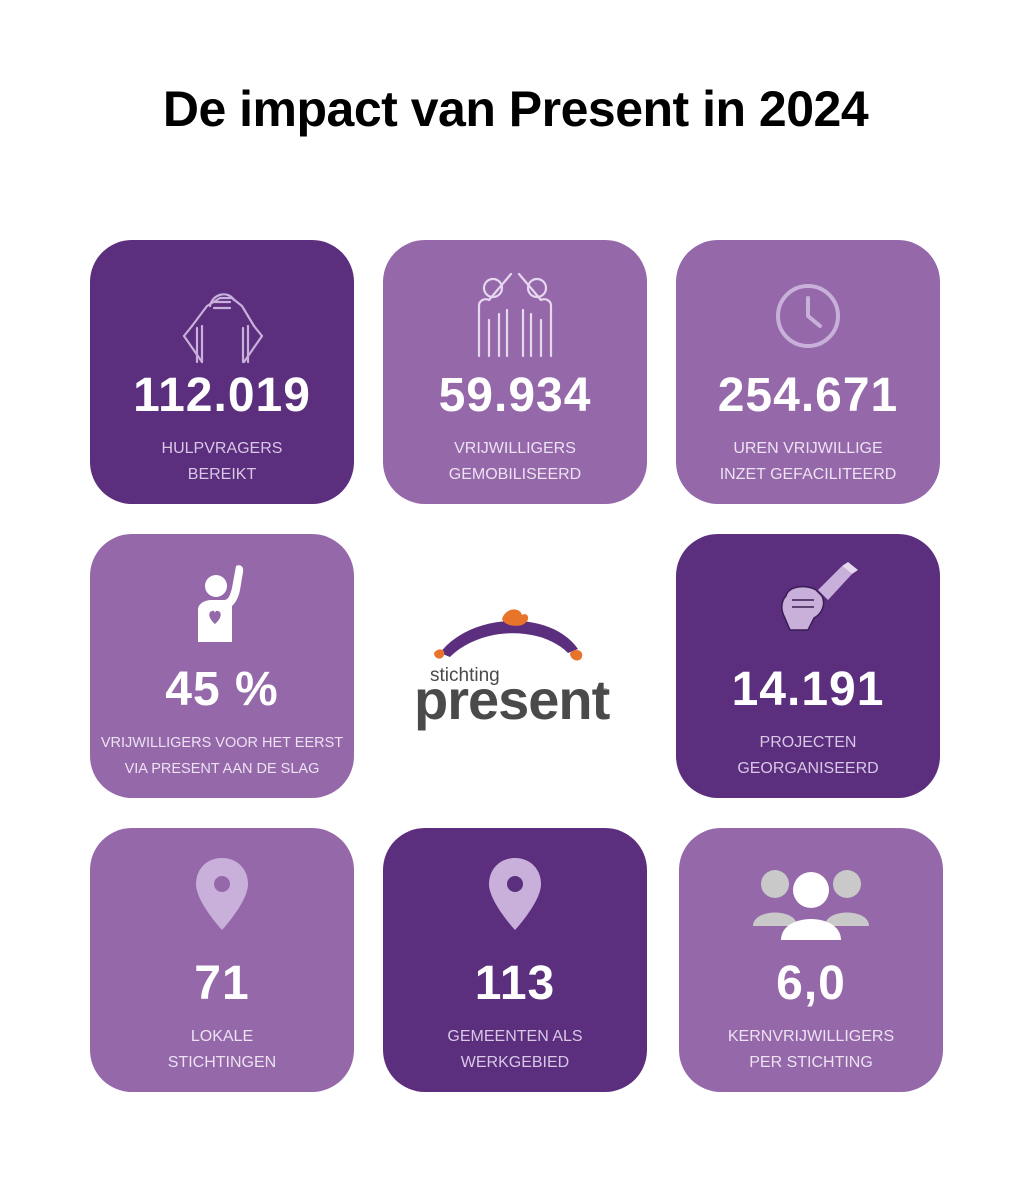 This screenshot has height=1200, width=1031. I want to click on stat-label: HULPVRAGERS BEREIKT, so click(222, 461).